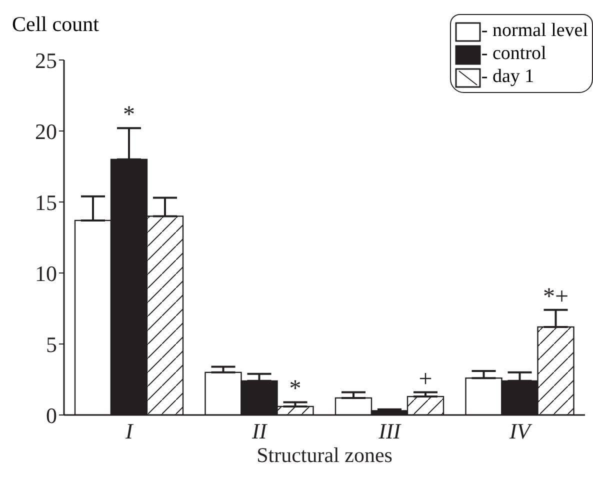 Image resolution: width=593 pixels, height=478 pixels. Describe the element at coordinates (46, 273) in the screenshot. I see `y-tick-label: 10` at that location.